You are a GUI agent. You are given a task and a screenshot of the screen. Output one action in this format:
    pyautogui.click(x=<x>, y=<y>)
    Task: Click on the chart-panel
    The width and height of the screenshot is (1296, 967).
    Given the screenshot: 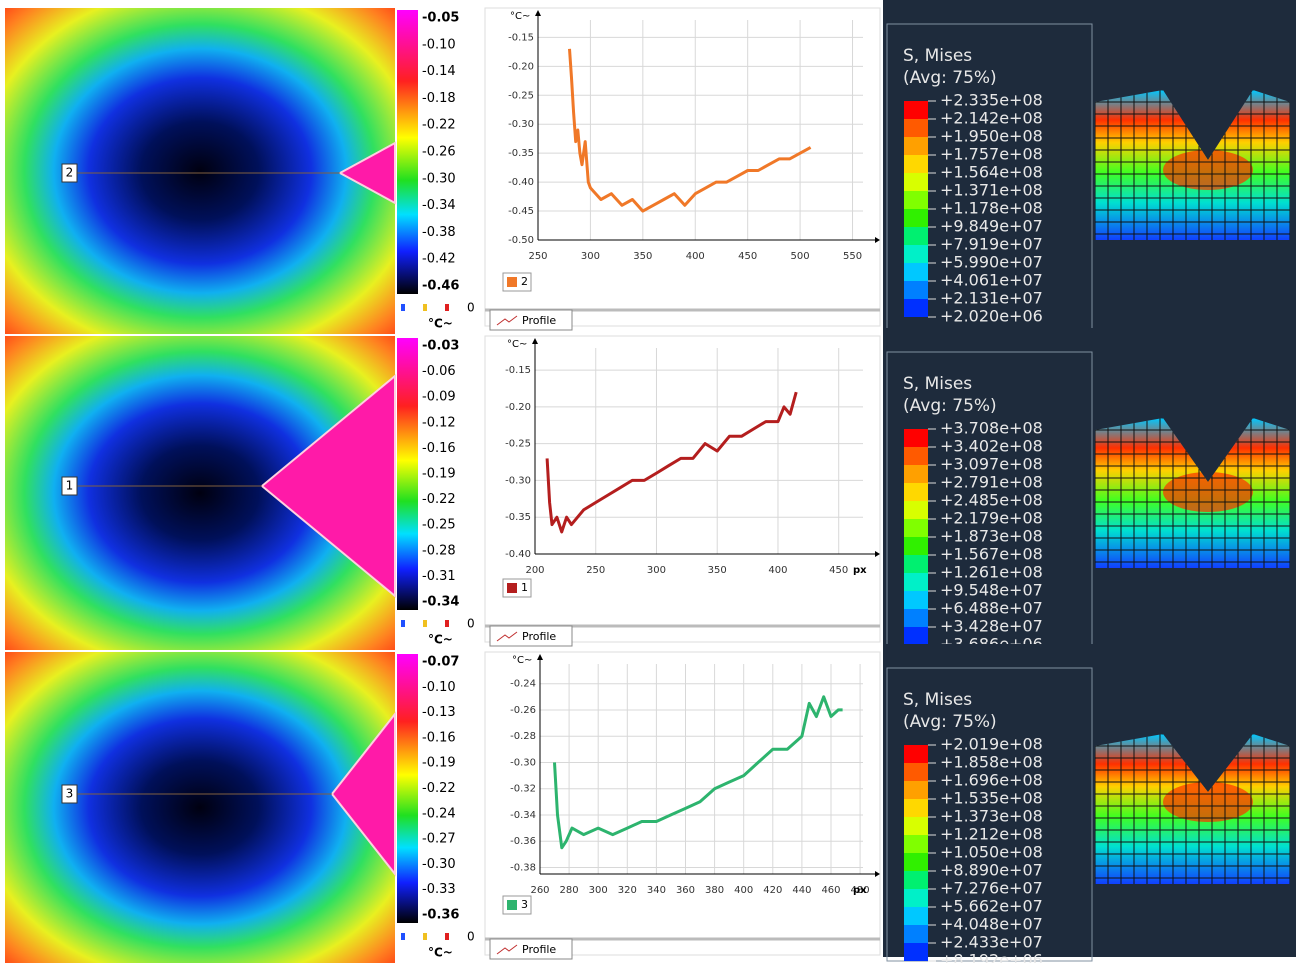 What is the action you would take?
    pyautogui.click(x=682, y=167)
    